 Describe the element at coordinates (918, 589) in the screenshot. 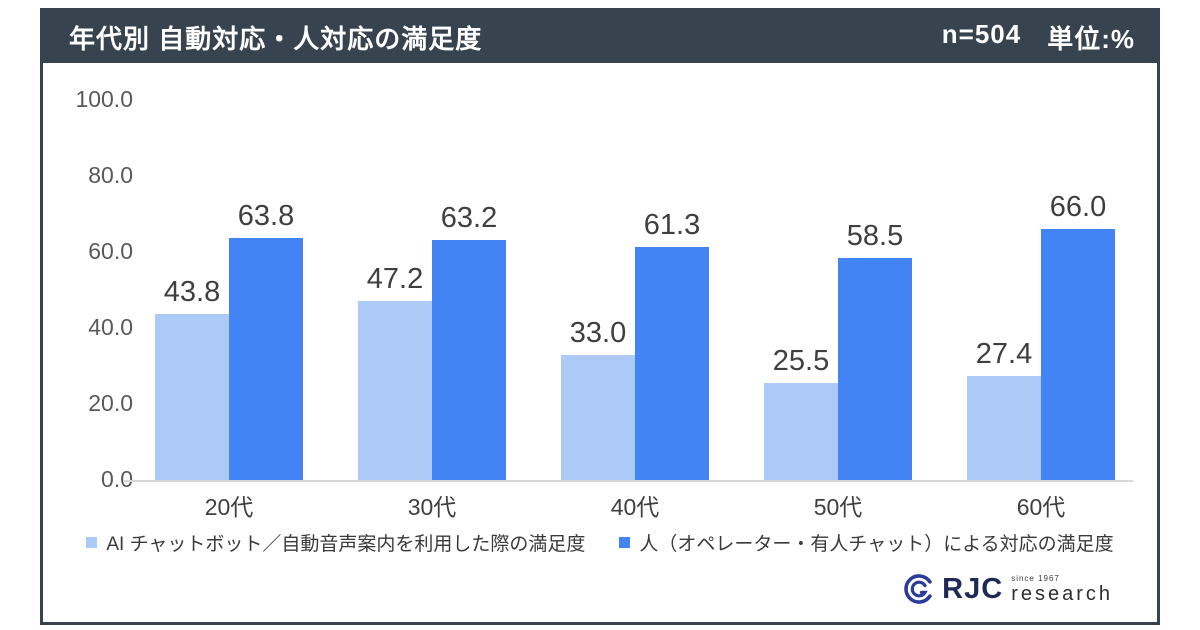

I see `rjc-circle-mark` at that location.